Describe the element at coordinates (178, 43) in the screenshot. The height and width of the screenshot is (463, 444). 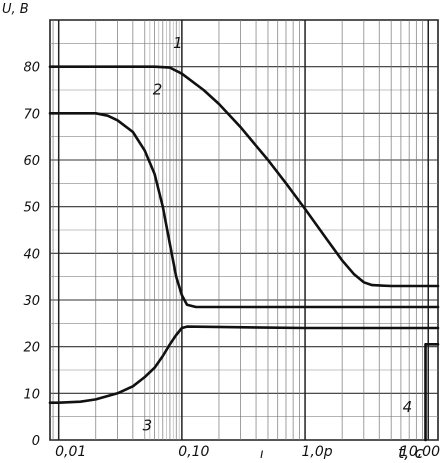
I see `series-label-1: 1` at that location.